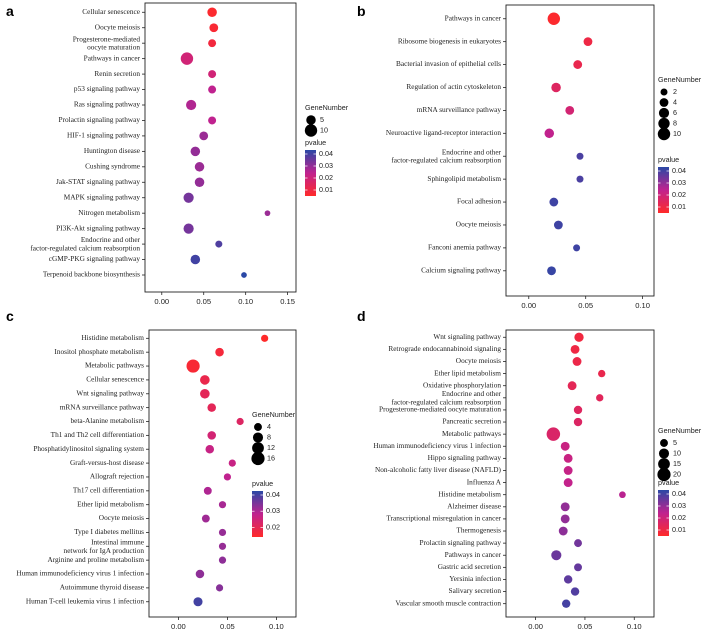  What do you see at coordinates (110, 503) in the screenshot?
I see `y-tick-label: Ether lipid metabolism` at bounding box center [110, 503].